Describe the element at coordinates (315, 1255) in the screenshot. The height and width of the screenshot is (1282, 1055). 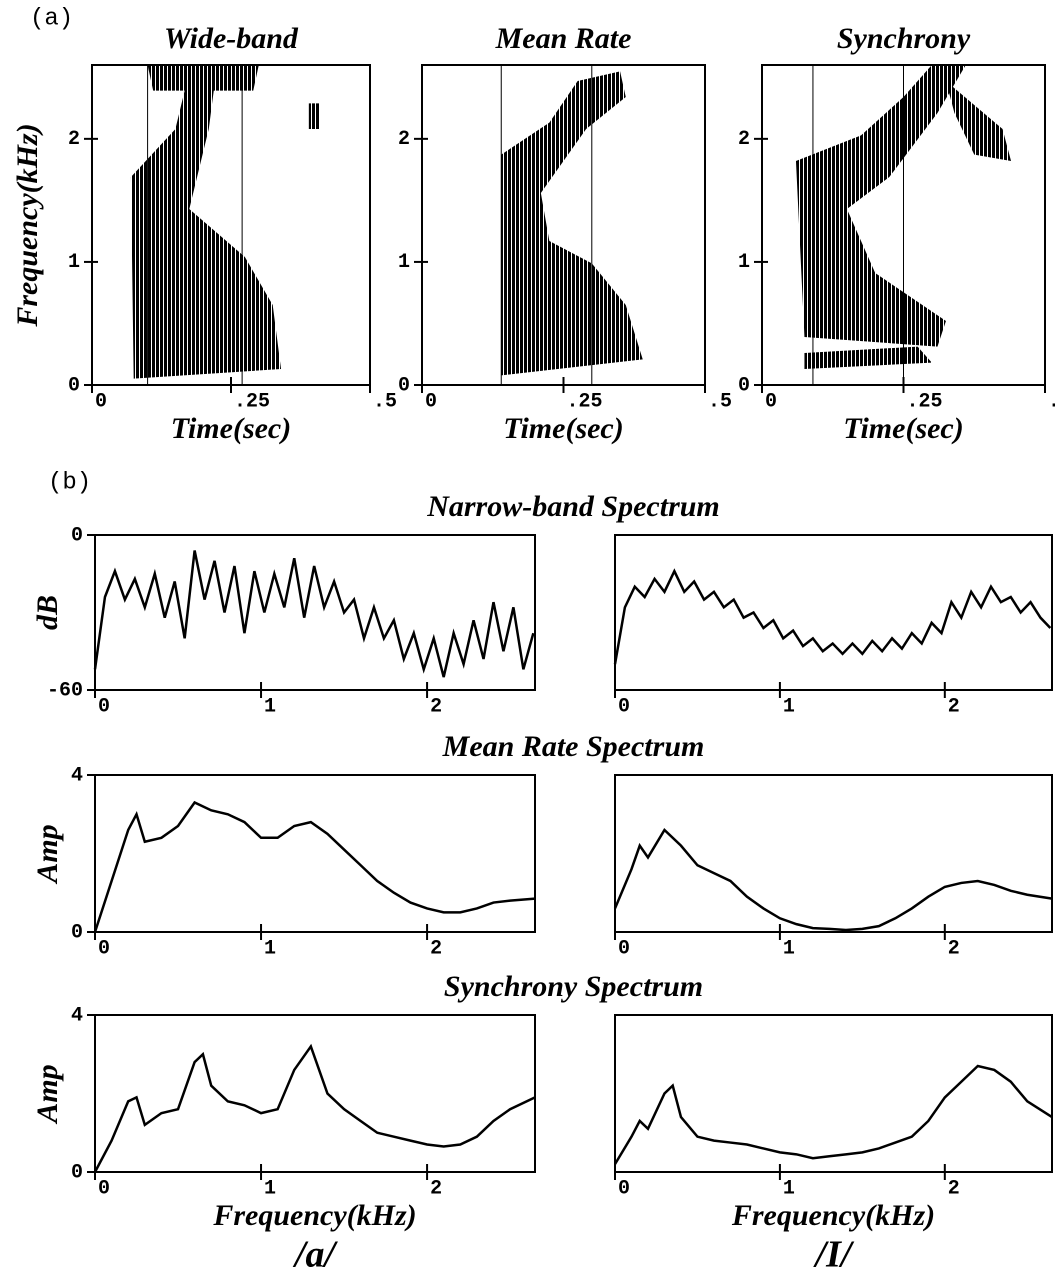
I see `vowel-label: /a/` at that location.